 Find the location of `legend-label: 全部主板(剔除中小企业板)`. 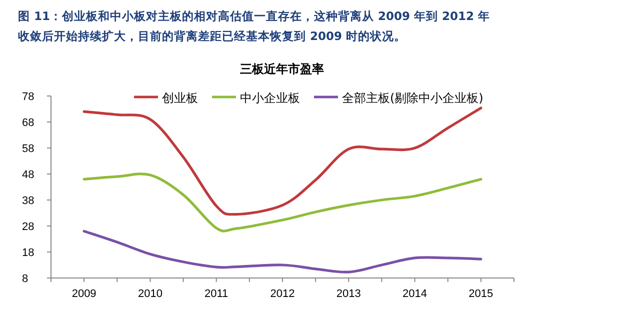

legend-label: 全部主板(剔除中小企业板) is located at coordinates (413, 98).